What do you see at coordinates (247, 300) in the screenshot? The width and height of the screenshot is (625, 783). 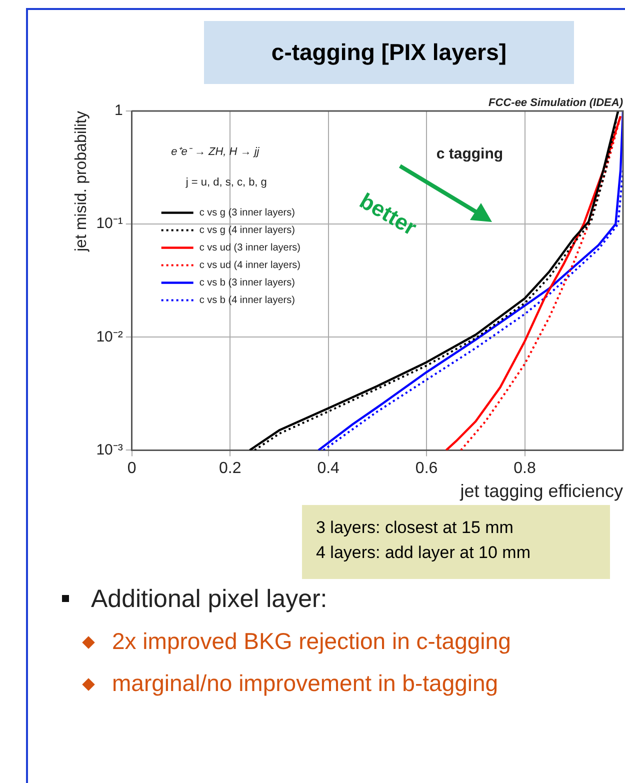 I see `legend-label: c vs b (4 inner layers)` at bounding box center [247, 300].